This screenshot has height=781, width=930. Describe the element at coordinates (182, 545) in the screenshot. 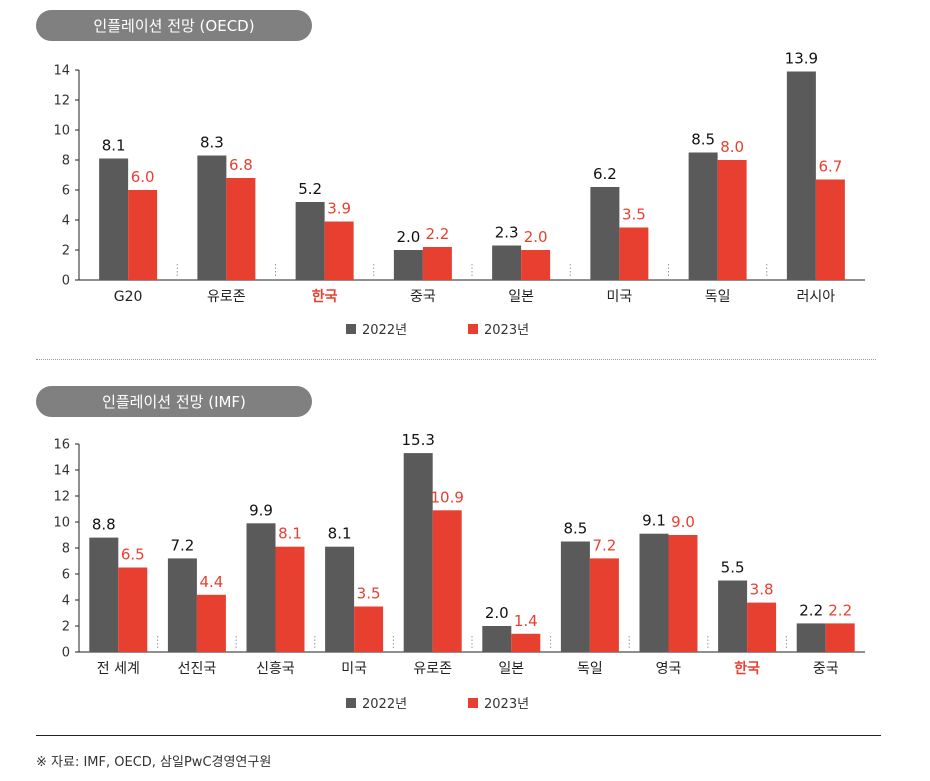

I see `data-label-2022-1: 7.2` at that location.